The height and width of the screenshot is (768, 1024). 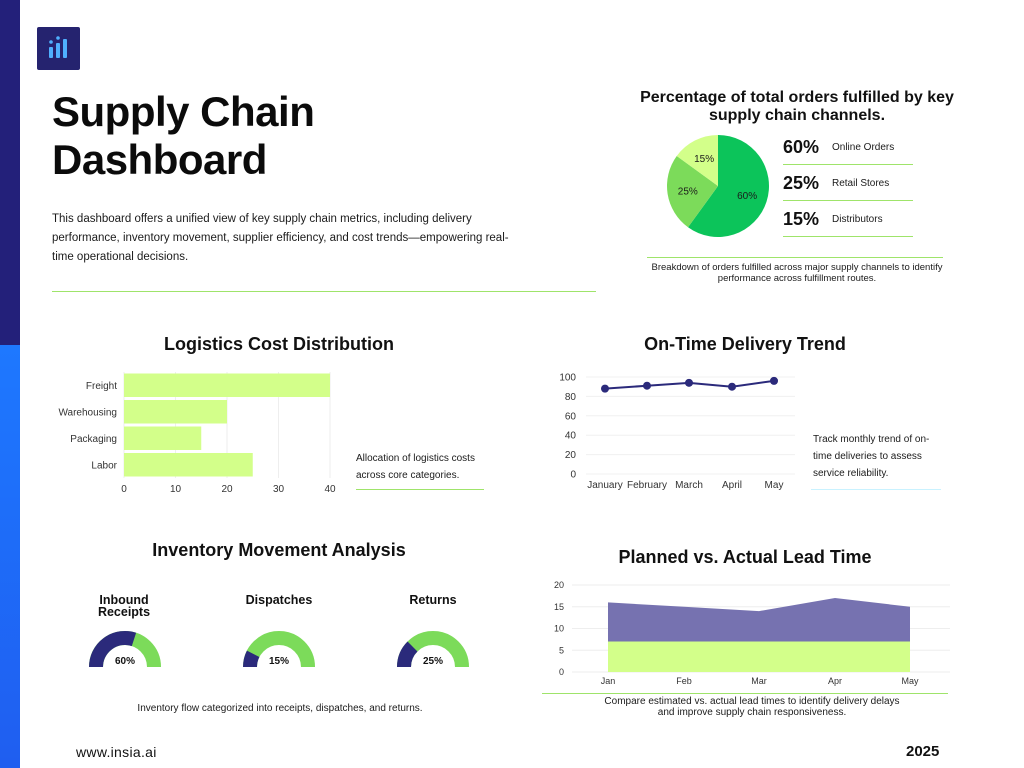 What do you see at coordinates (801, 183) in the screenshot?
I see `pie-legend-value: 25%` at bounding box center [801, 183].